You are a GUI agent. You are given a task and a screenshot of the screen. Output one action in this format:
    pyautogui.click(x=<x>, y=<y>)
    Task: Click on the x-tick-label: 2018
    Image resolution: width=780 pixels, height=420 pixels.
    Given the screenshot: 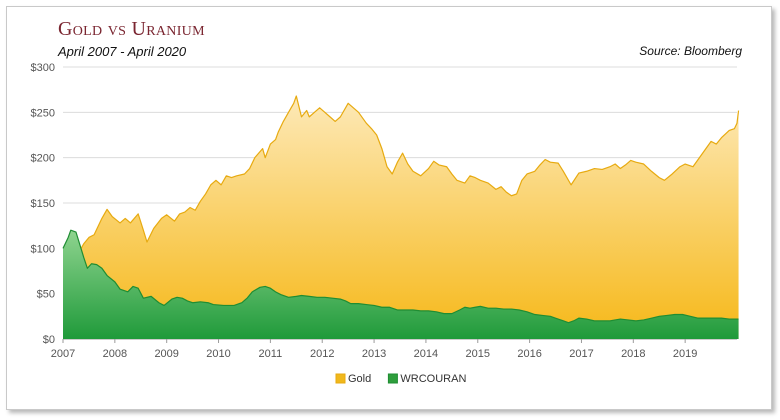 What is the action you would take?
    pyautogui.click(x=633, y=354)
    